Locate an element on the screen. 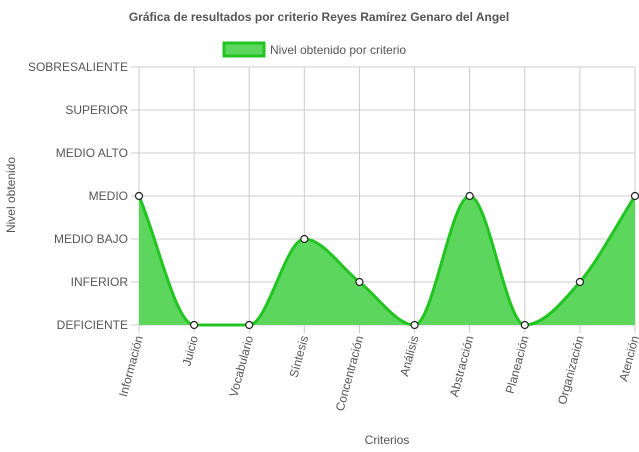 This screenshot has width=639, height=452. y-tick-label: MEDIO is located at coordinates (108, 196).